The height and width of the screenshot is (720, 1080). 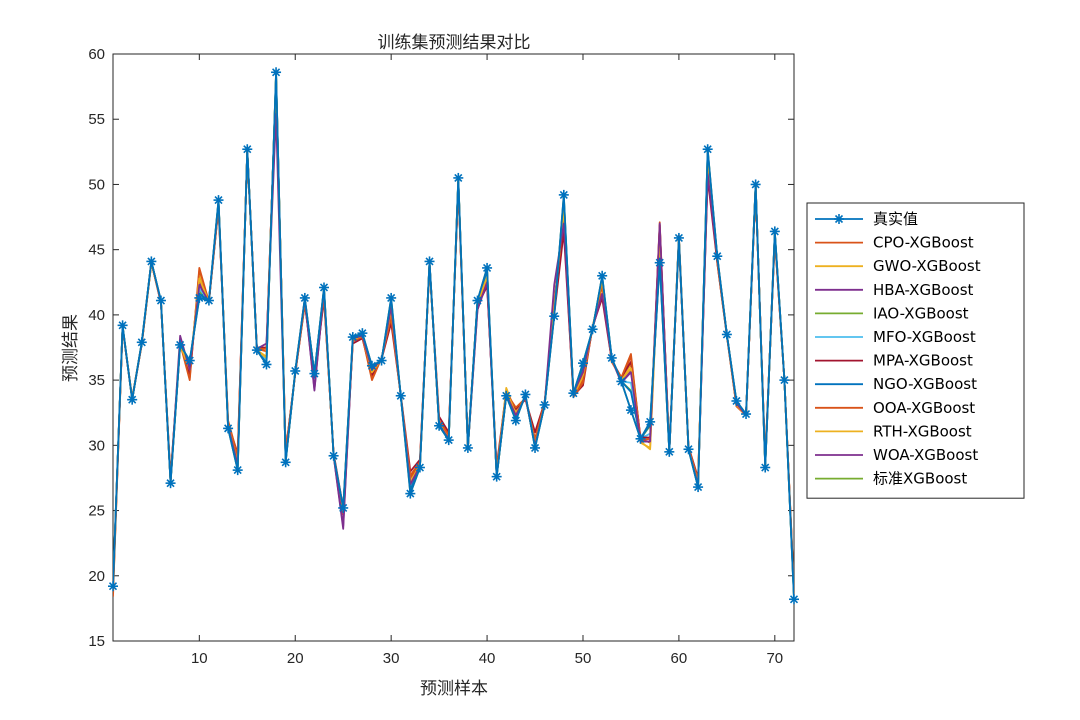 I want to click on legend-item: HBA-XGBoost, so click(x=894, y=290).